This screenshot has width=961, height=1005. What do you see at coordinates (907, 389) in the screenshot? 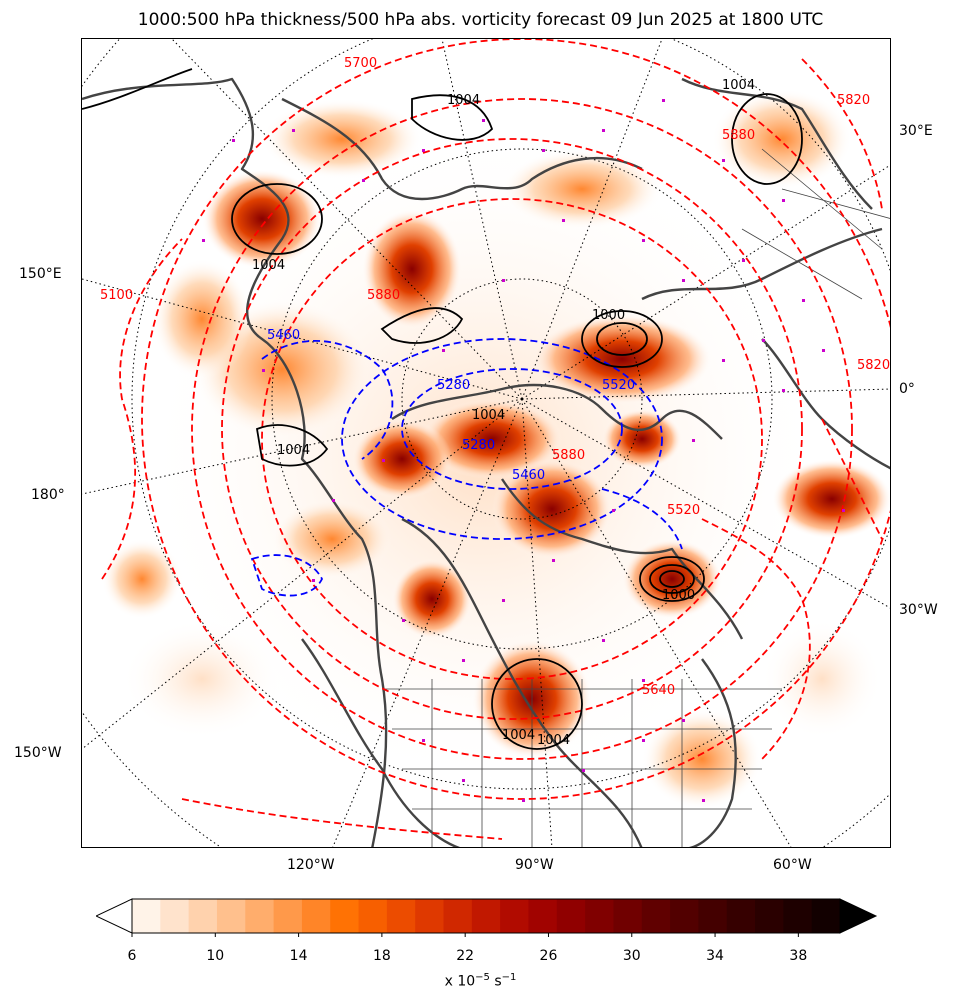
I see `lon-label-0: 0°` at bounding box center [907, 389].